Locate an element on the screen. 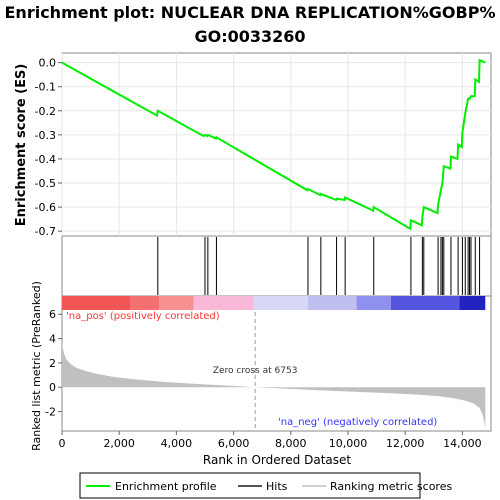  x-tick-label: 6,000 is located at coordinates (234, 443).